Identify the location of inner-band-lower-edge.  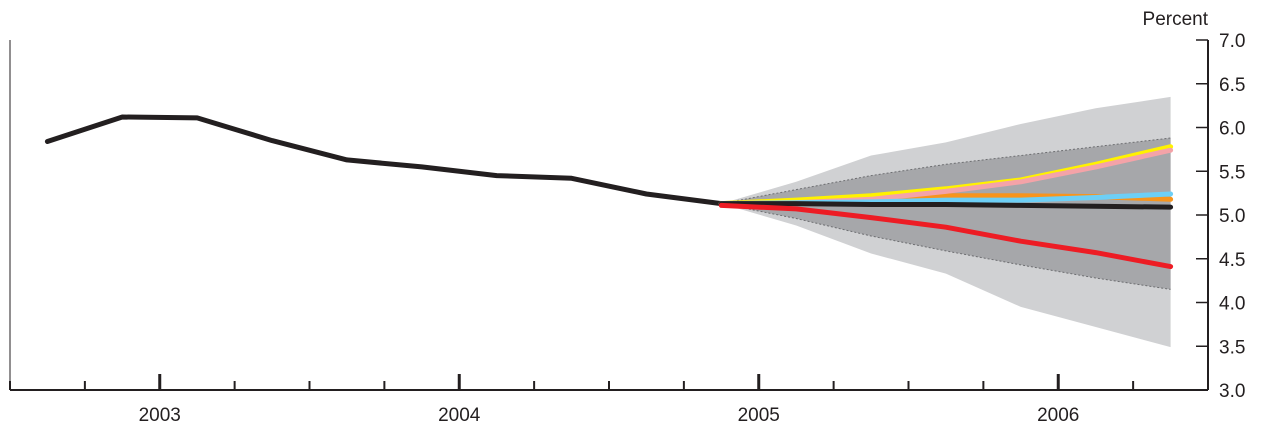
(946, 246).